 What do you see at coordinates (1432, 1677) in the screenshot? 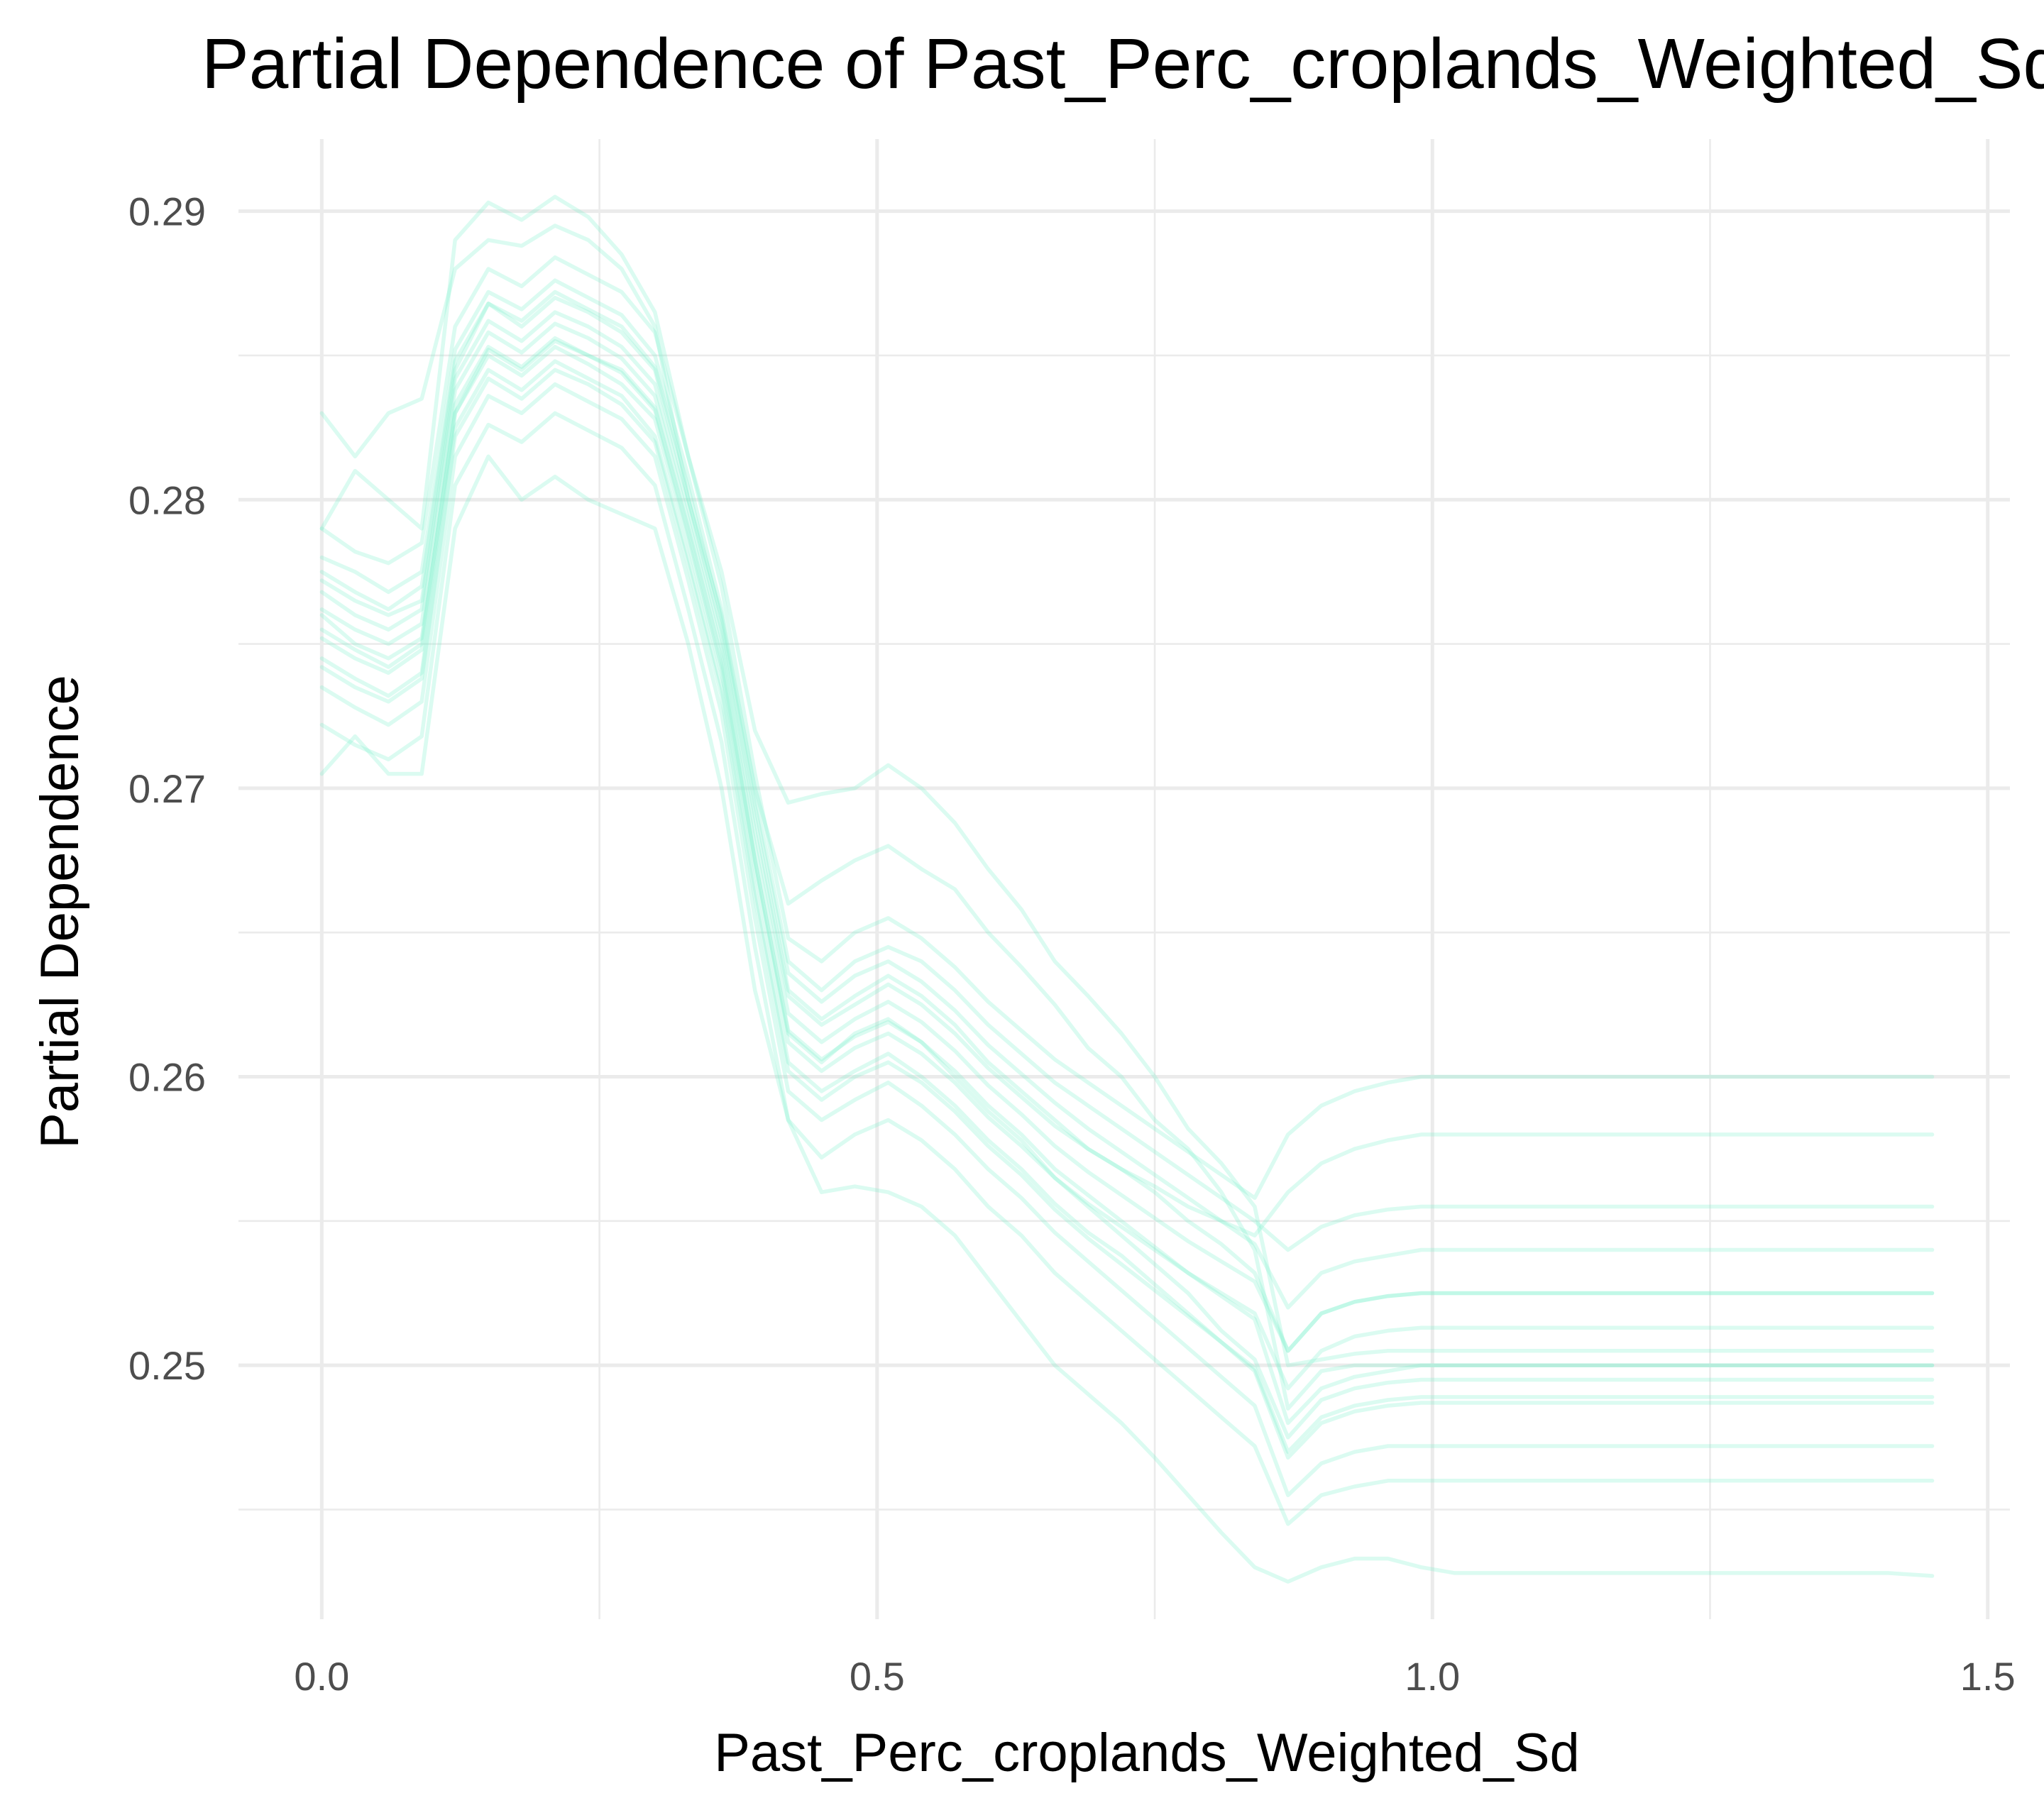
I see `x-tick-label: 1.0` at bounding box center [1432, 1677].